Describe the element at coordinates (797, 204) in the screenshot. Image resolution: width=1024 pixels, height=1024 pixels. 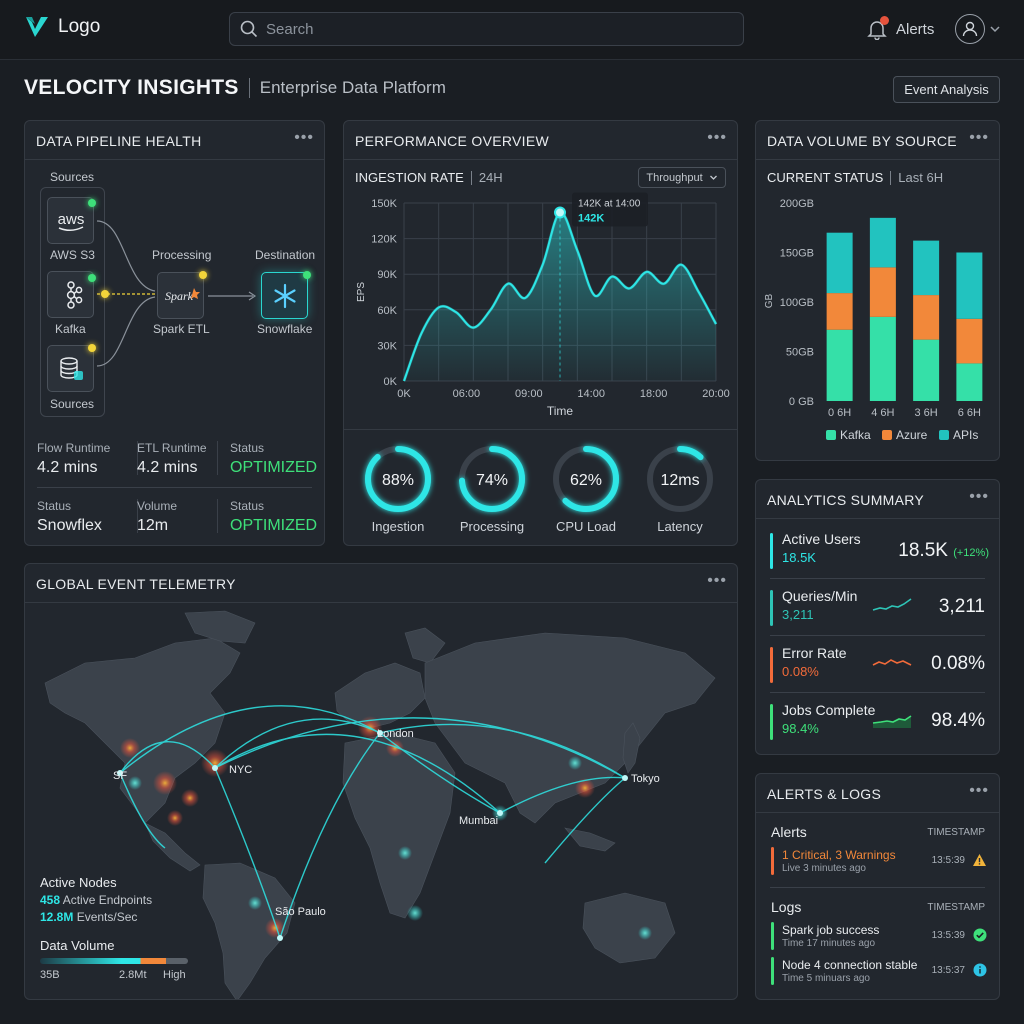
I see `y-tick-label: 200GB` at that location.